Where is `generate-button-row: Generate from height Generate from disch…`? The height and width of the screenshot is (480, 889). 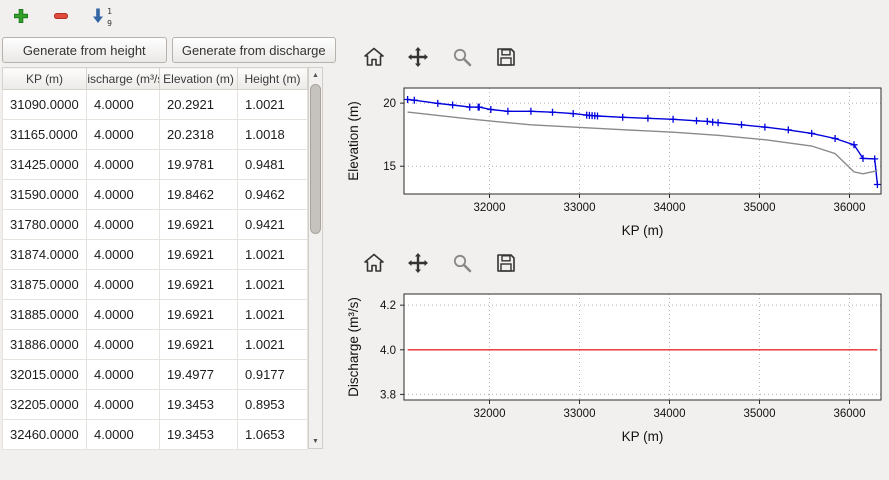 generate-button-row: Generate from height Generate from disch… is located at coordinates (169, 50).